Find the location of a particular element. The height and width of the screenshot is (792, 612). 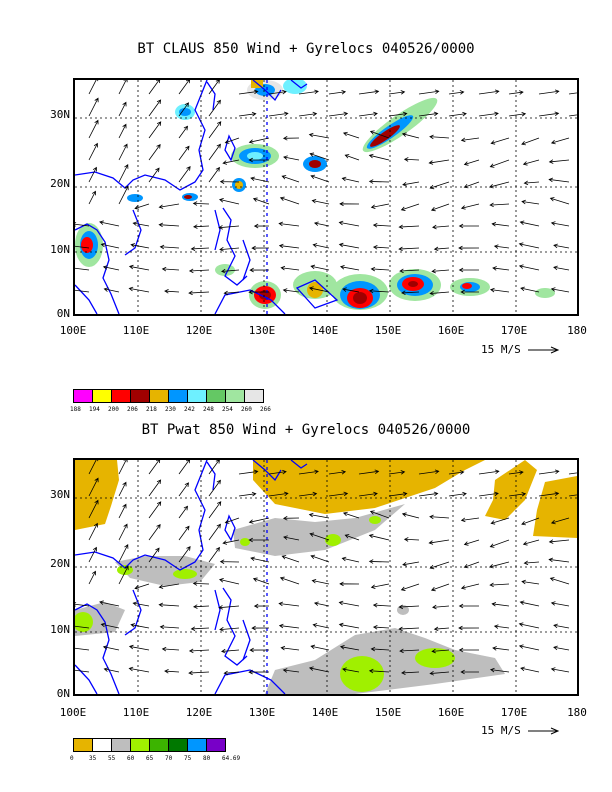

panel2-lon-140e: 140E is located at coordinates (325, 712).